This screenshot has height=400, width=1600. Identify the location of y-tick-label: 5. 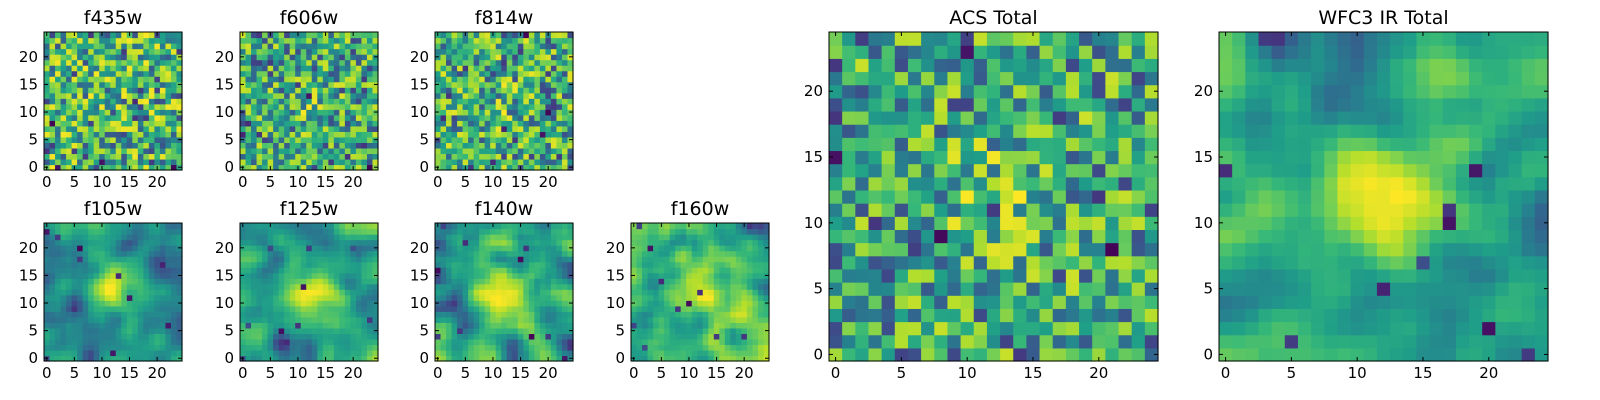
(33, 140).